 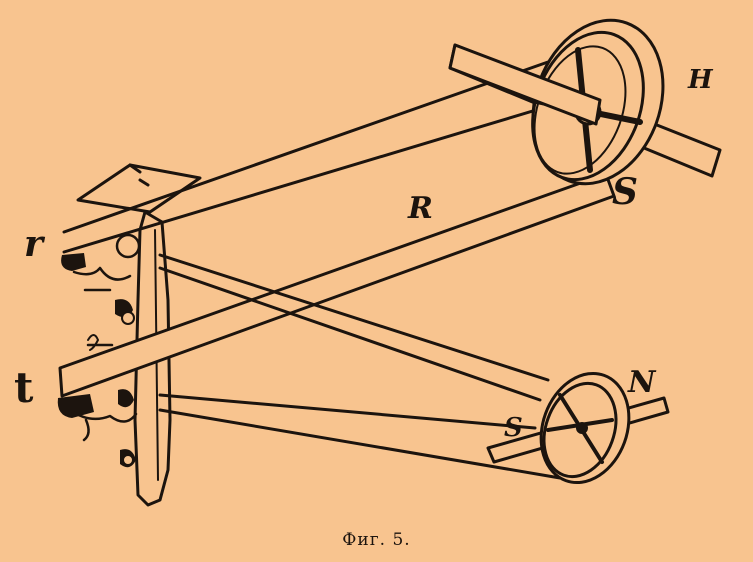 What do you see at coordinates (35, 244) in the screenshot?
I see `label-r: r` at bounding box center [35, 244].